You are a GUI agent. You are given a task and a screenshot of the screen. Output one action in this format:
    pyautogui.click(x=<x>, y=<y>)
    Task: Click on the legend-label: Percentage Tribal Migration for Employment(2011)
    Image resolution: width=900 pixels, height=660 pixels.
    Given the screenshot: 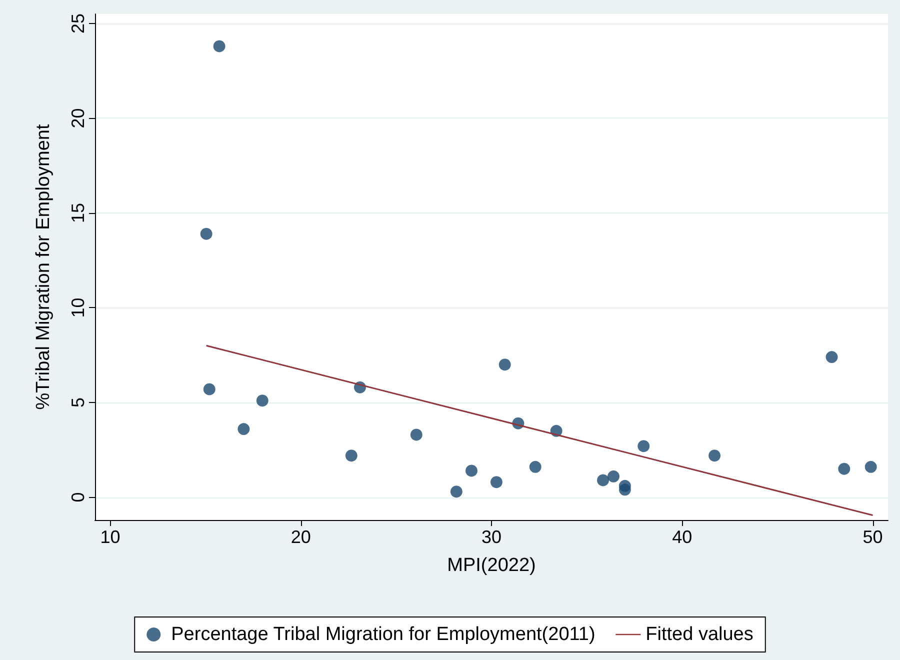 What is the action you would take?
    pyautogui.click(x=383, y=634)
    